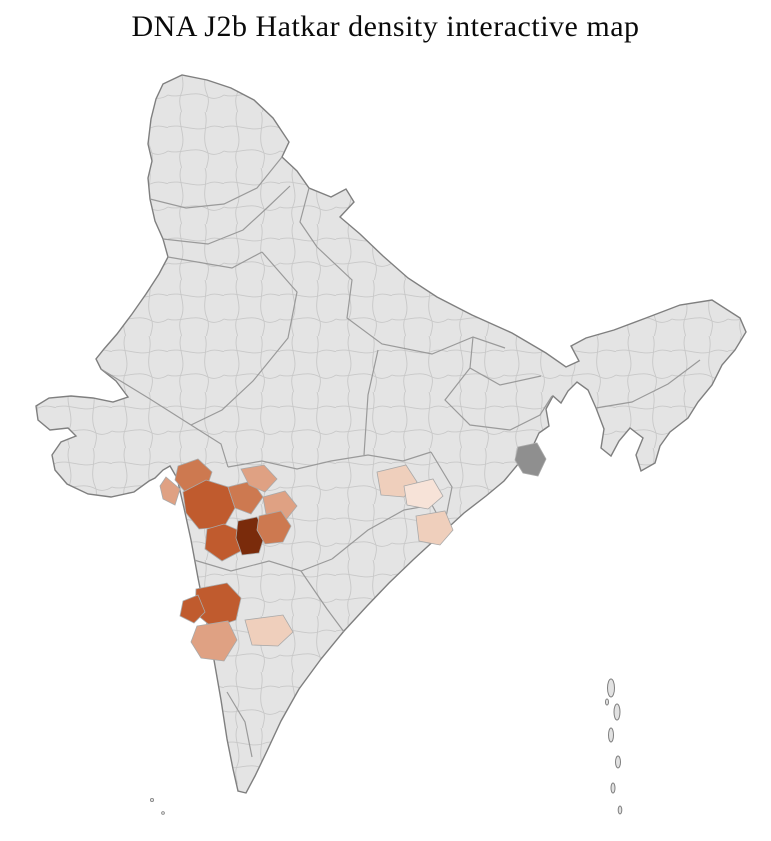  Describe the element at coordinates (614, 746) in the screenshot. I see `andaman-nicobar-islands` at that location.